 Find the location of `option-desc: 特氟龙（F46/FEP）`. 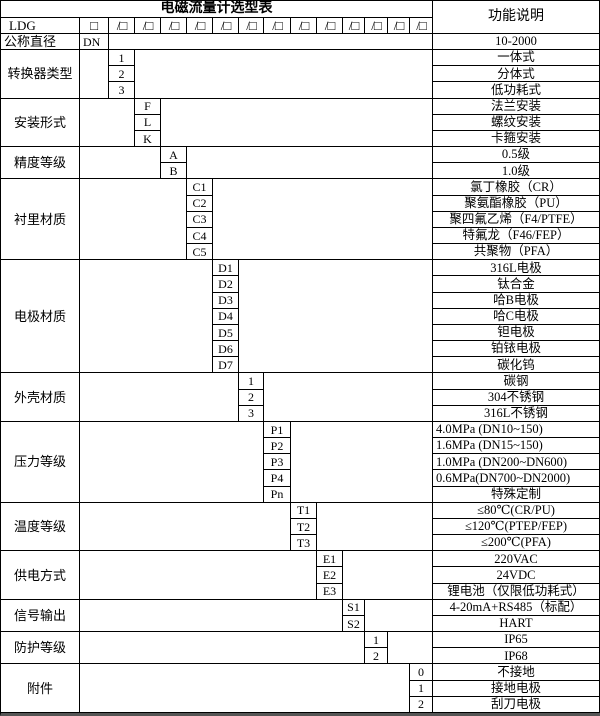

option-desc: 特氟龙（F46/FEP） is located at coordinates (516, 236).